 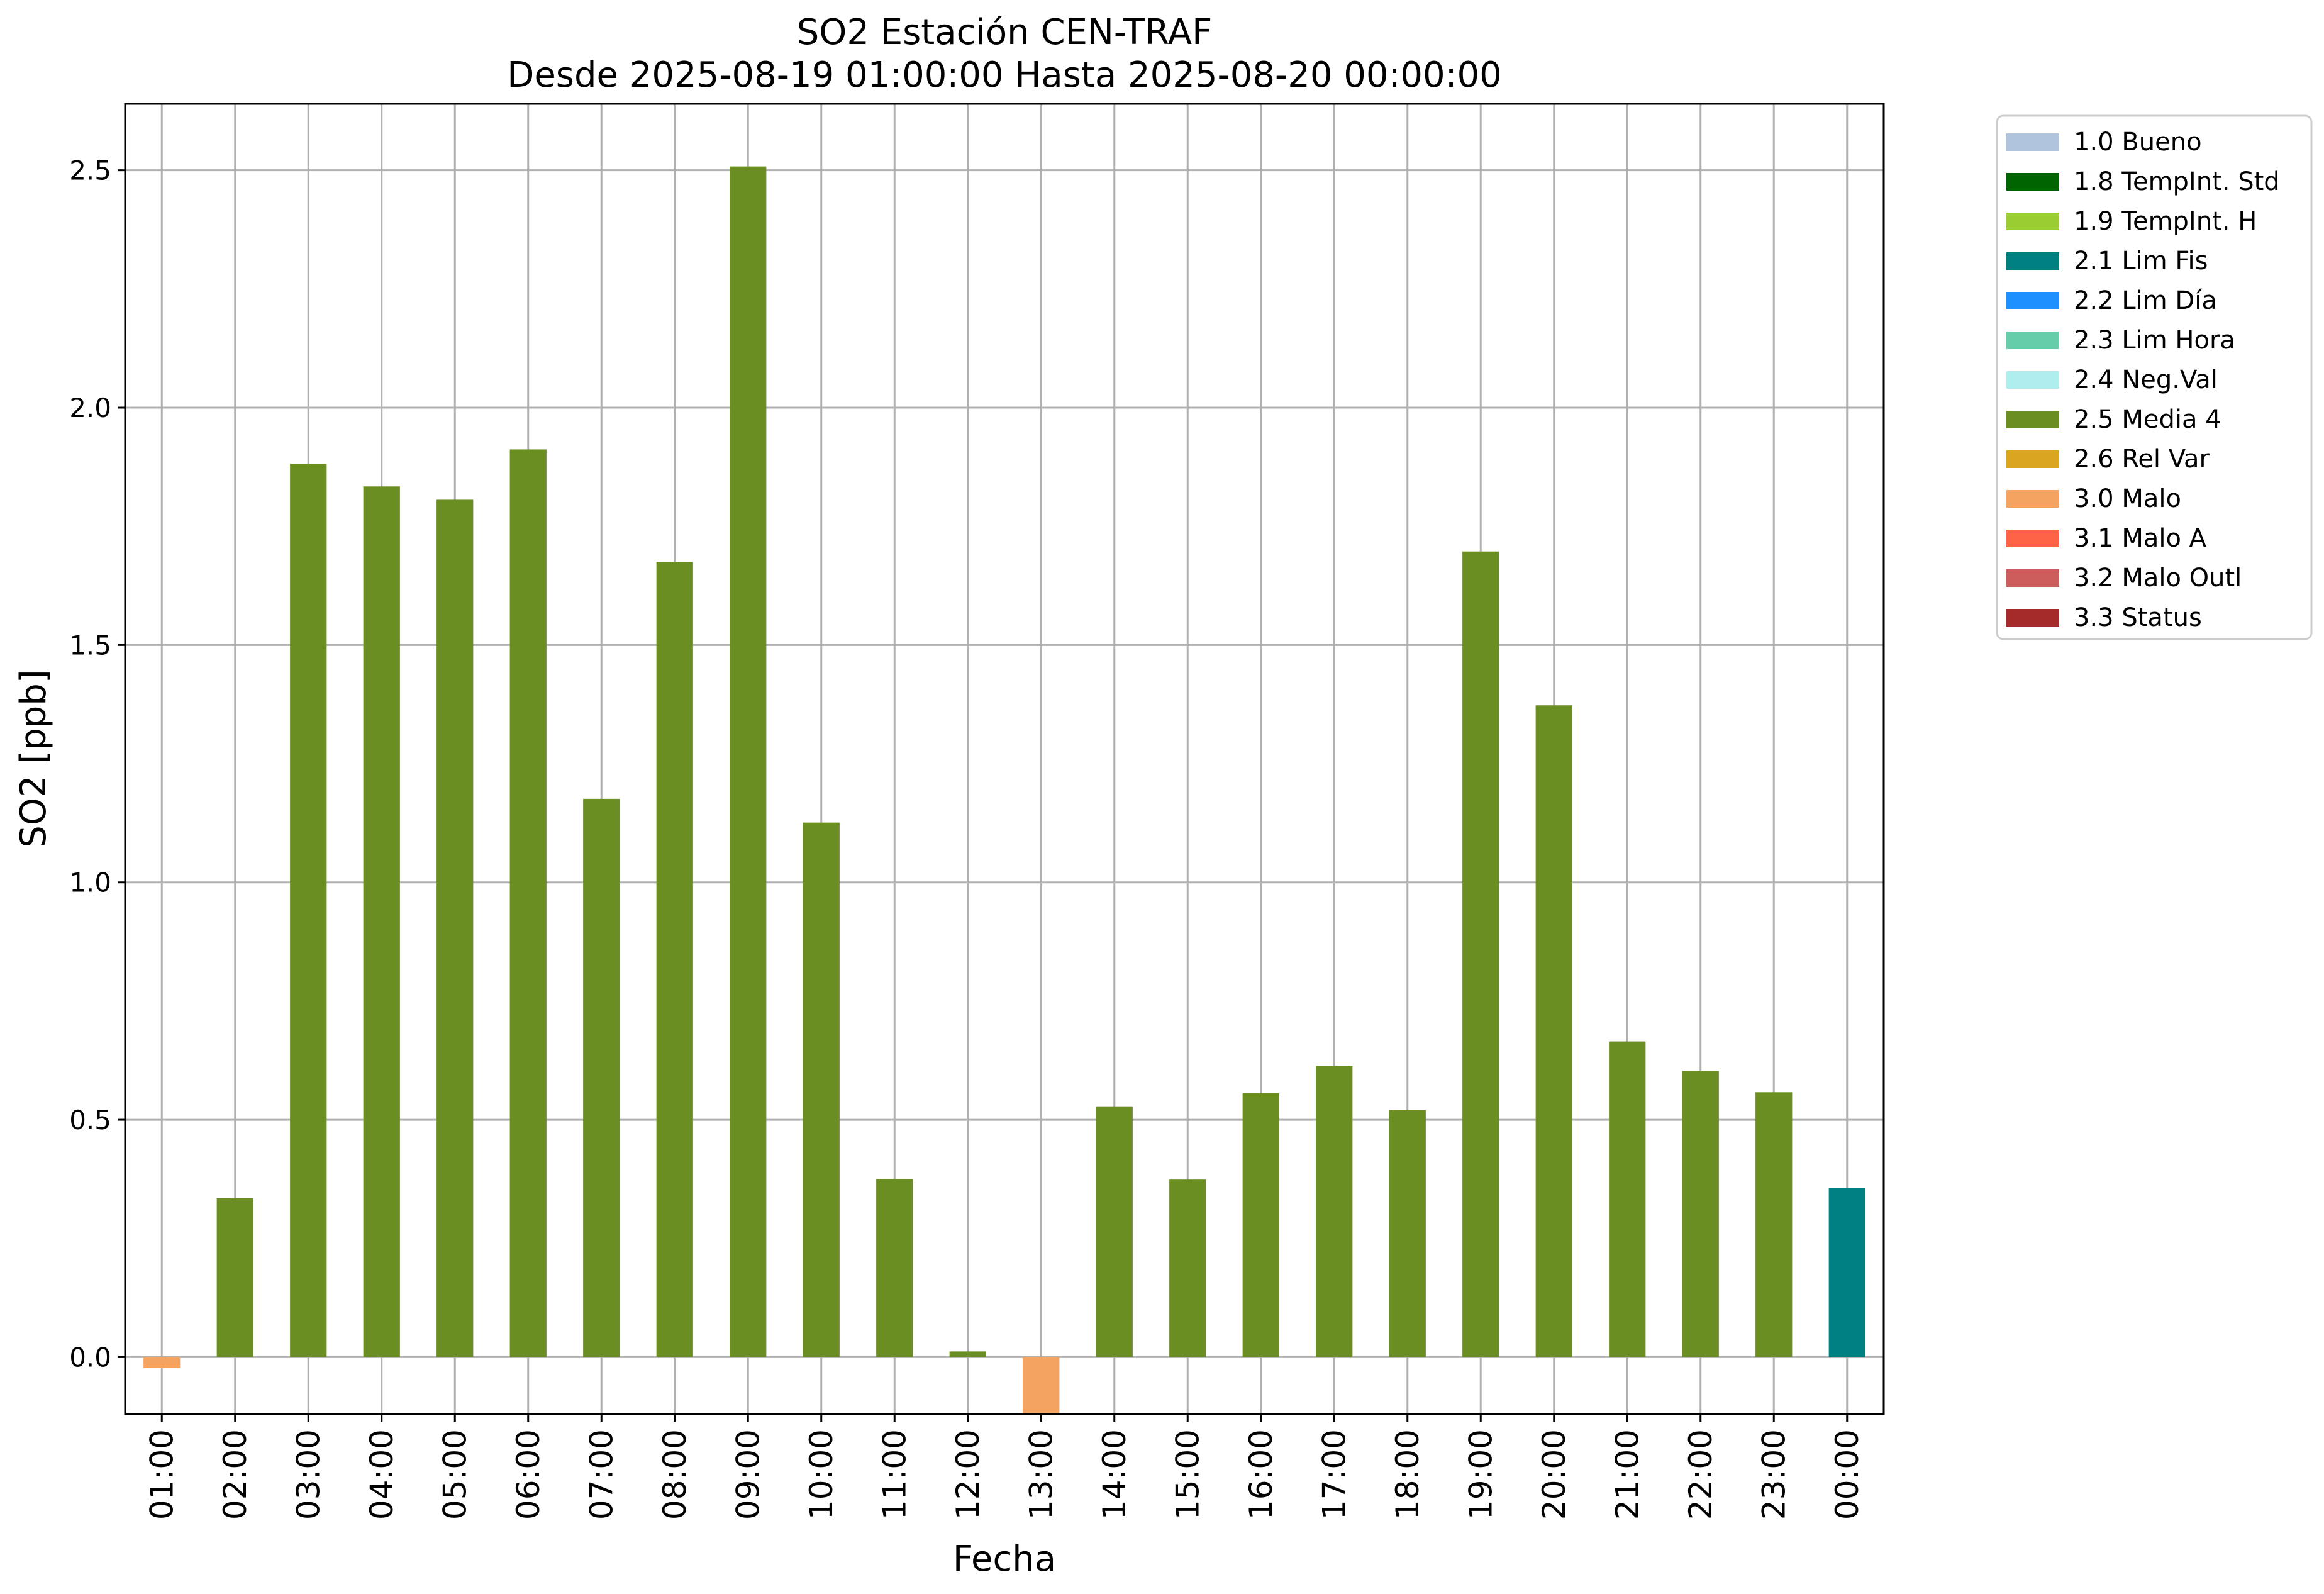 What do you see at coordinates (90, 1358) in the screenshot?
I see `y-tick-label: 0.0` at bounding box center [90, 1358].